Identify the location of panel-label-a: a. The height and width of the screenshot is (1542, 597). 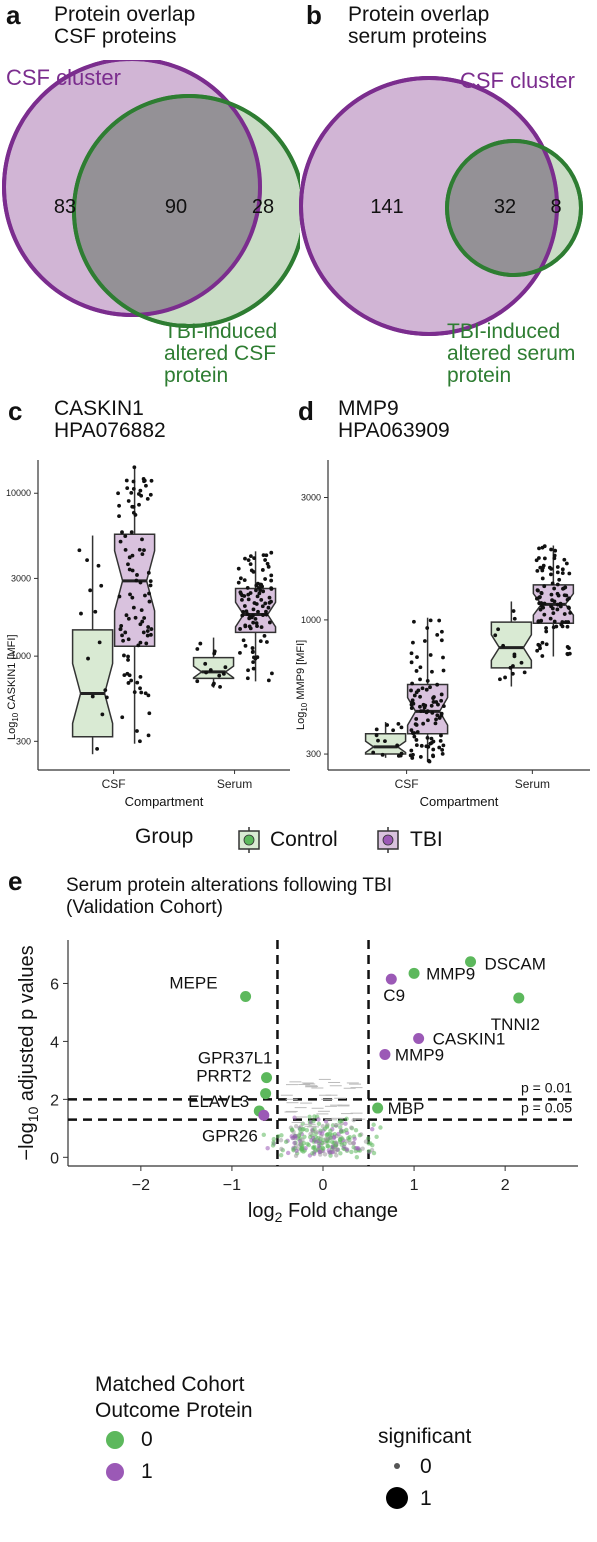
(13, 15).